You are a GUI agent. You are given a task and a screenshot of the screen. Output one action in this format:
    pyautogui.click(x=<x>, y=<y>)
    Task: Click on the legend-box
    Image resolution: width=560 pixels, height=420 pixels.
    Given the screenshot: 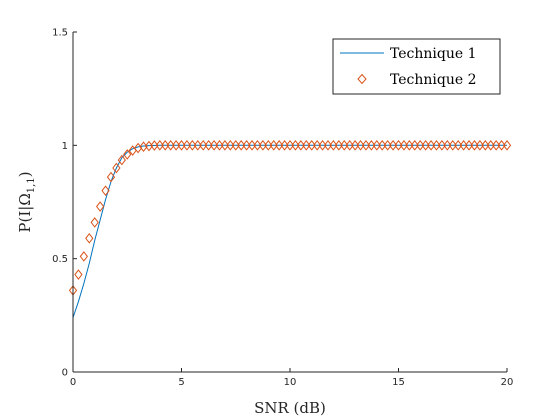 What is the action you would take?
    pyautogui.click(x=416, y=66)
    